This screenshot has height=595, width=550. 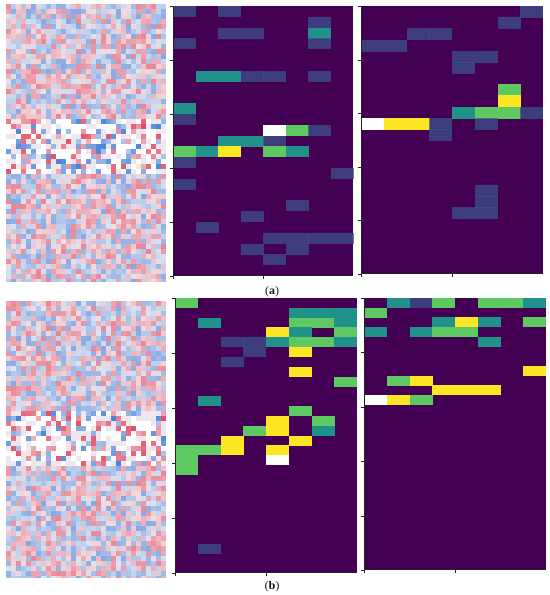 What do you see at coordinates (86, 143) in the screenshot?
I see `seismic-section-image-a` at bounding box center [86, 143].